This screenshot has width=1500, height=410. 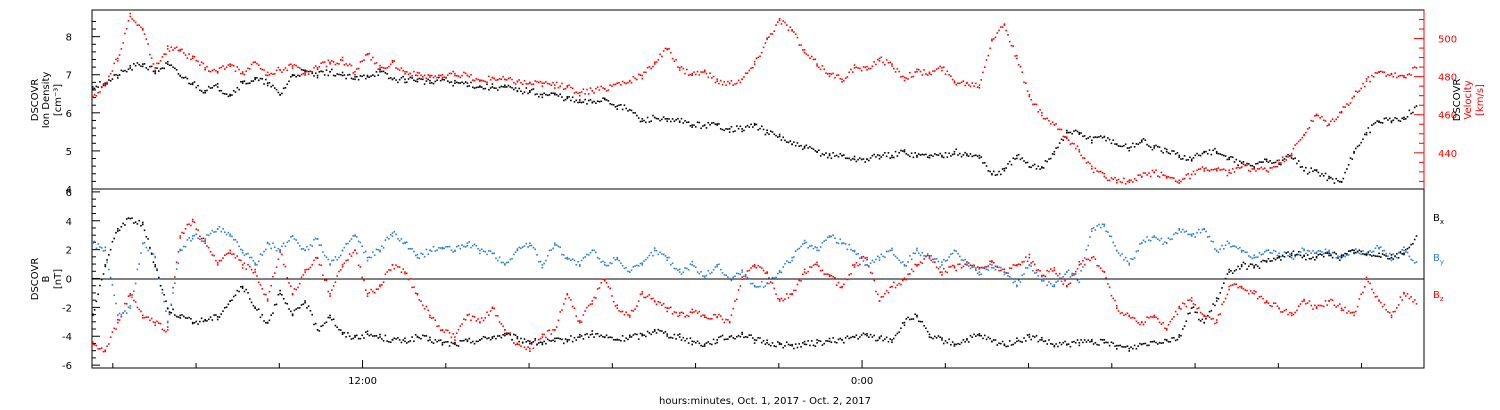 I want to click on bottom-left-title-line3: [nT], so click(x=58, y=279).